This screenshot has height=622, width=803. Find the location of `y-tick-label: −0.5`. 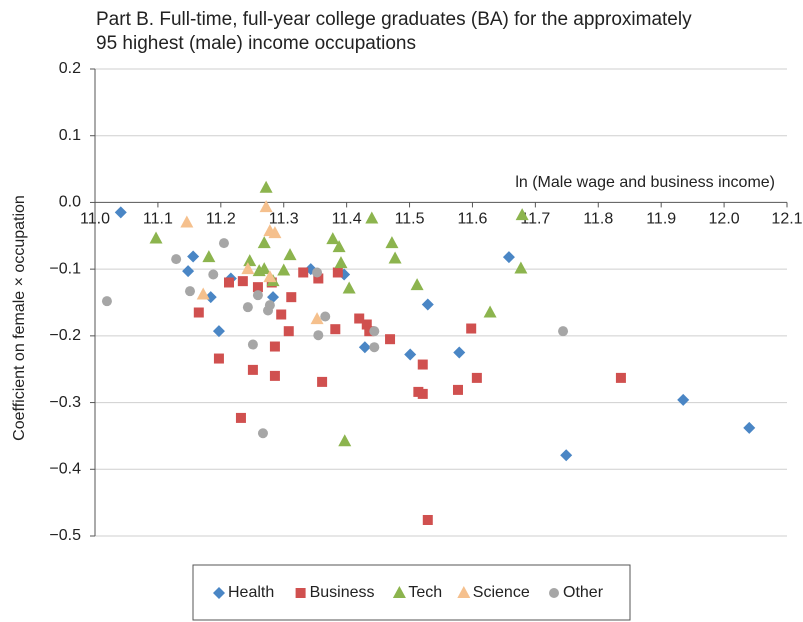

y-tick-label: −0.5 is located at coordinates (65, 535).